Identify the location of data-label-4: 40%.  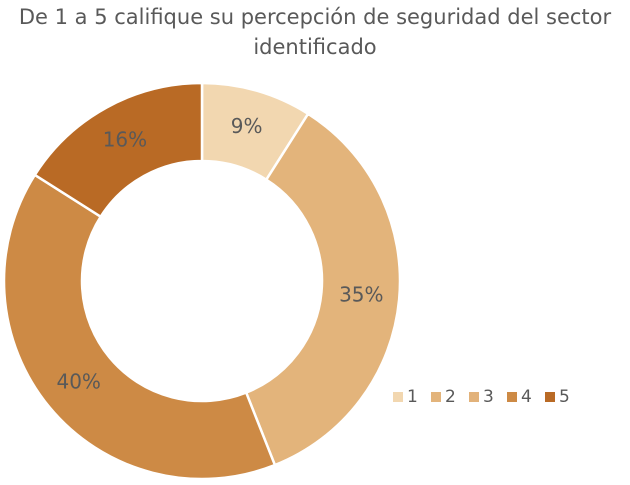
(78, 381).